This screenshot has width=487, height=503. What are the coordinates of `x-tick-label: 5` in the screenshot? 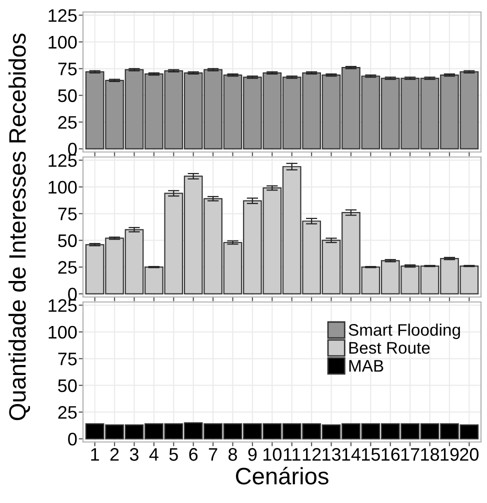 It's located at (173, 454).